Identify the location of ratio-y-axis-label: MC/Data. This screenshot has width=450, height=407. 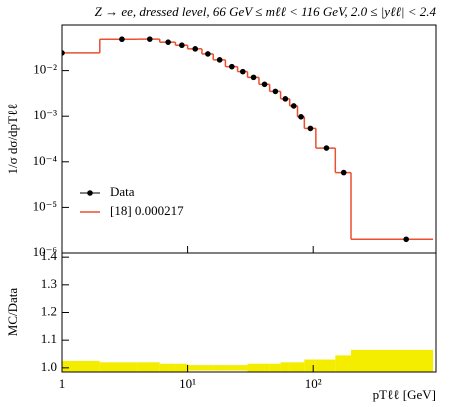
(12, 312).